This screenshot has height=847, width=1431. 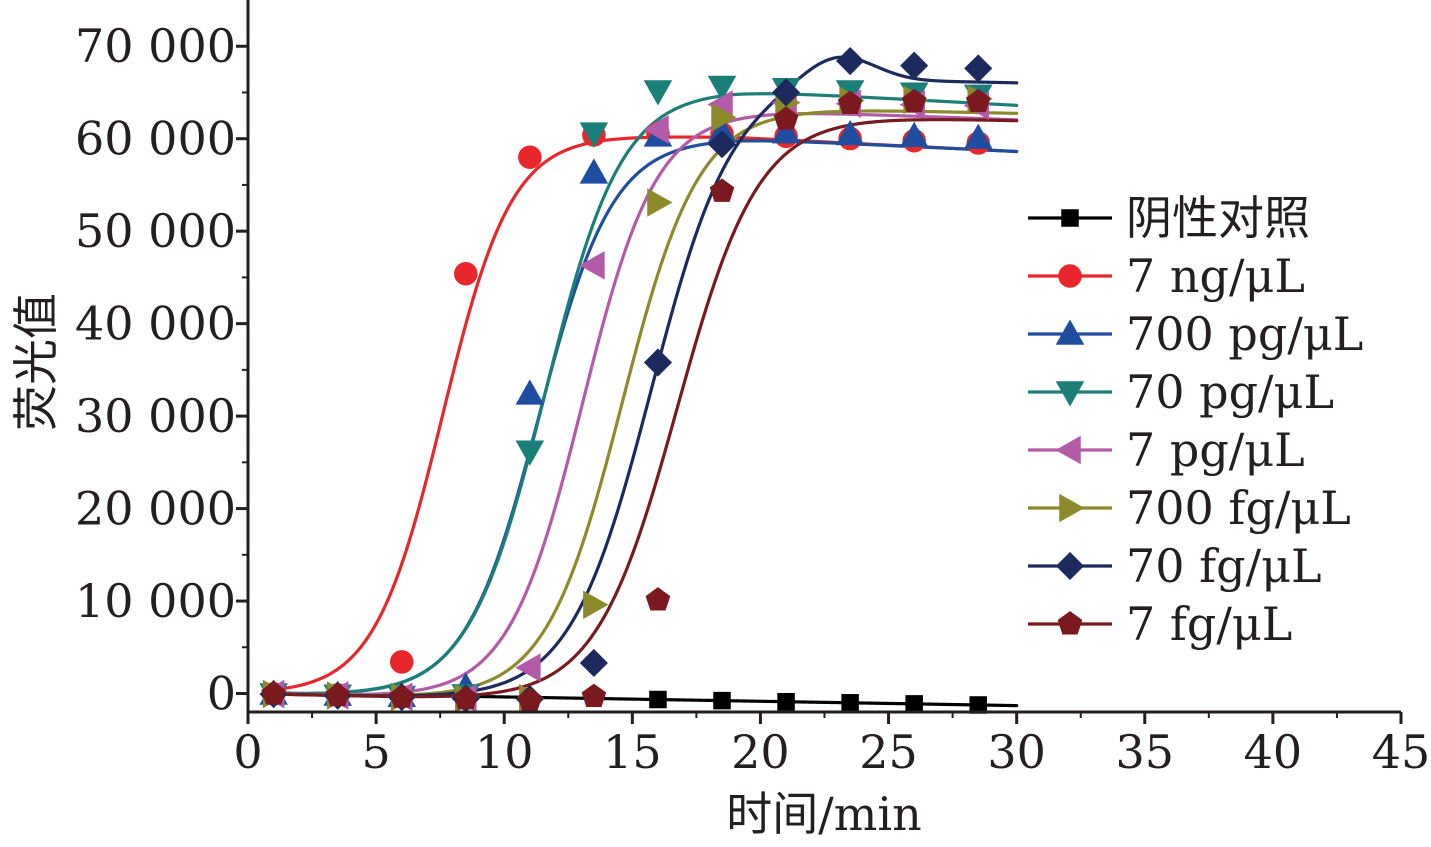 I want to click on x-tick-label: 35, so click(x=1145, y=752).